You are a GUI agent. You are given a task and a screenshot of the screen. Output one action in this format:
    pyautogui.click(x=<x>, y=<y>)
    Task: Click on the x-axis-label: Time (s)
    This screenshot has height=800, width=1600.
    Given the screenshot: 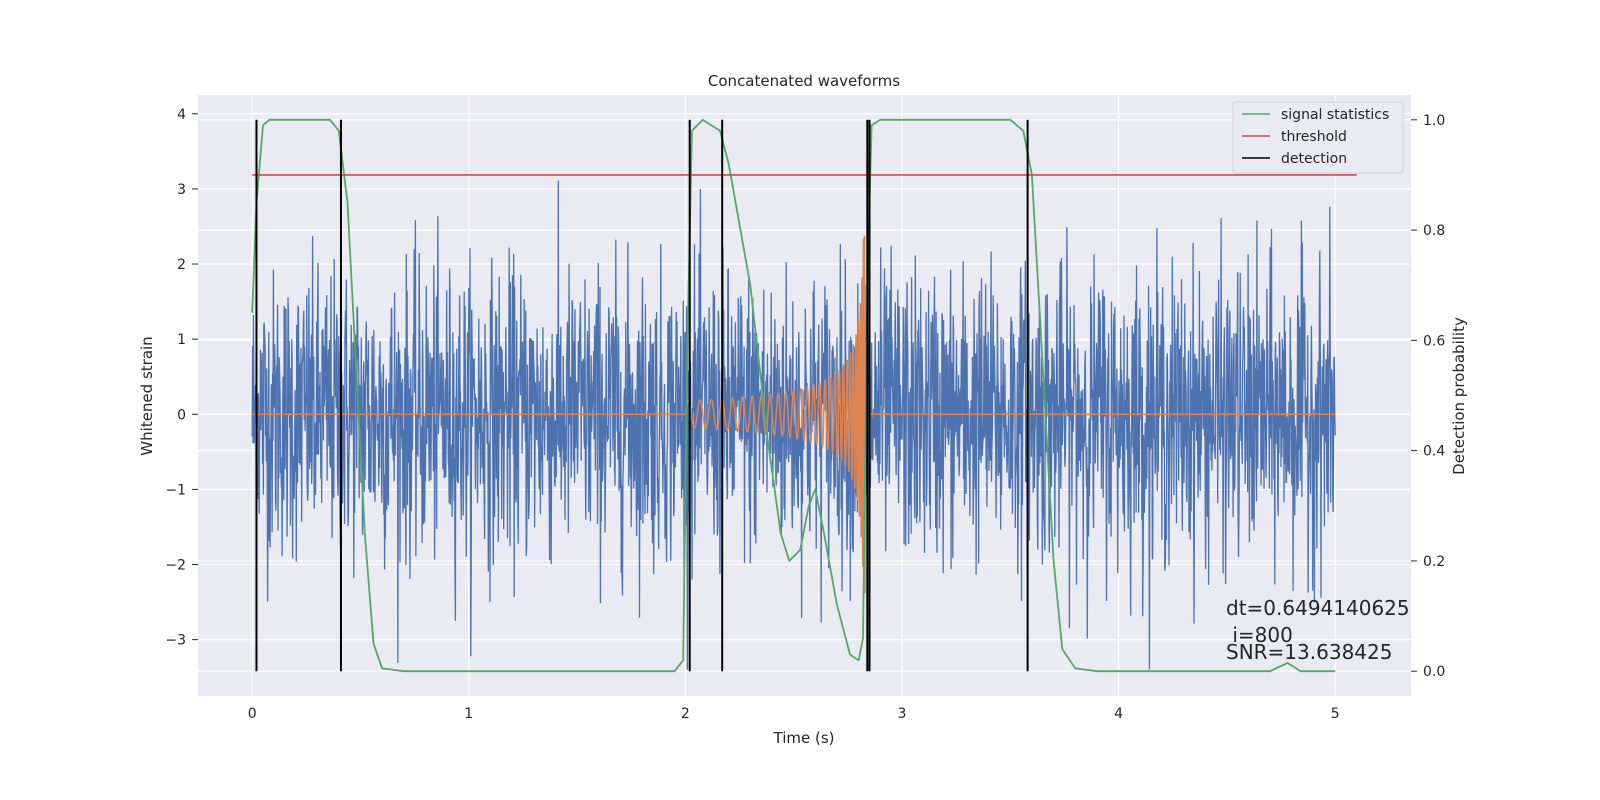 What is the action you would take?
    pyautogui.click(x=804, y=738)
    